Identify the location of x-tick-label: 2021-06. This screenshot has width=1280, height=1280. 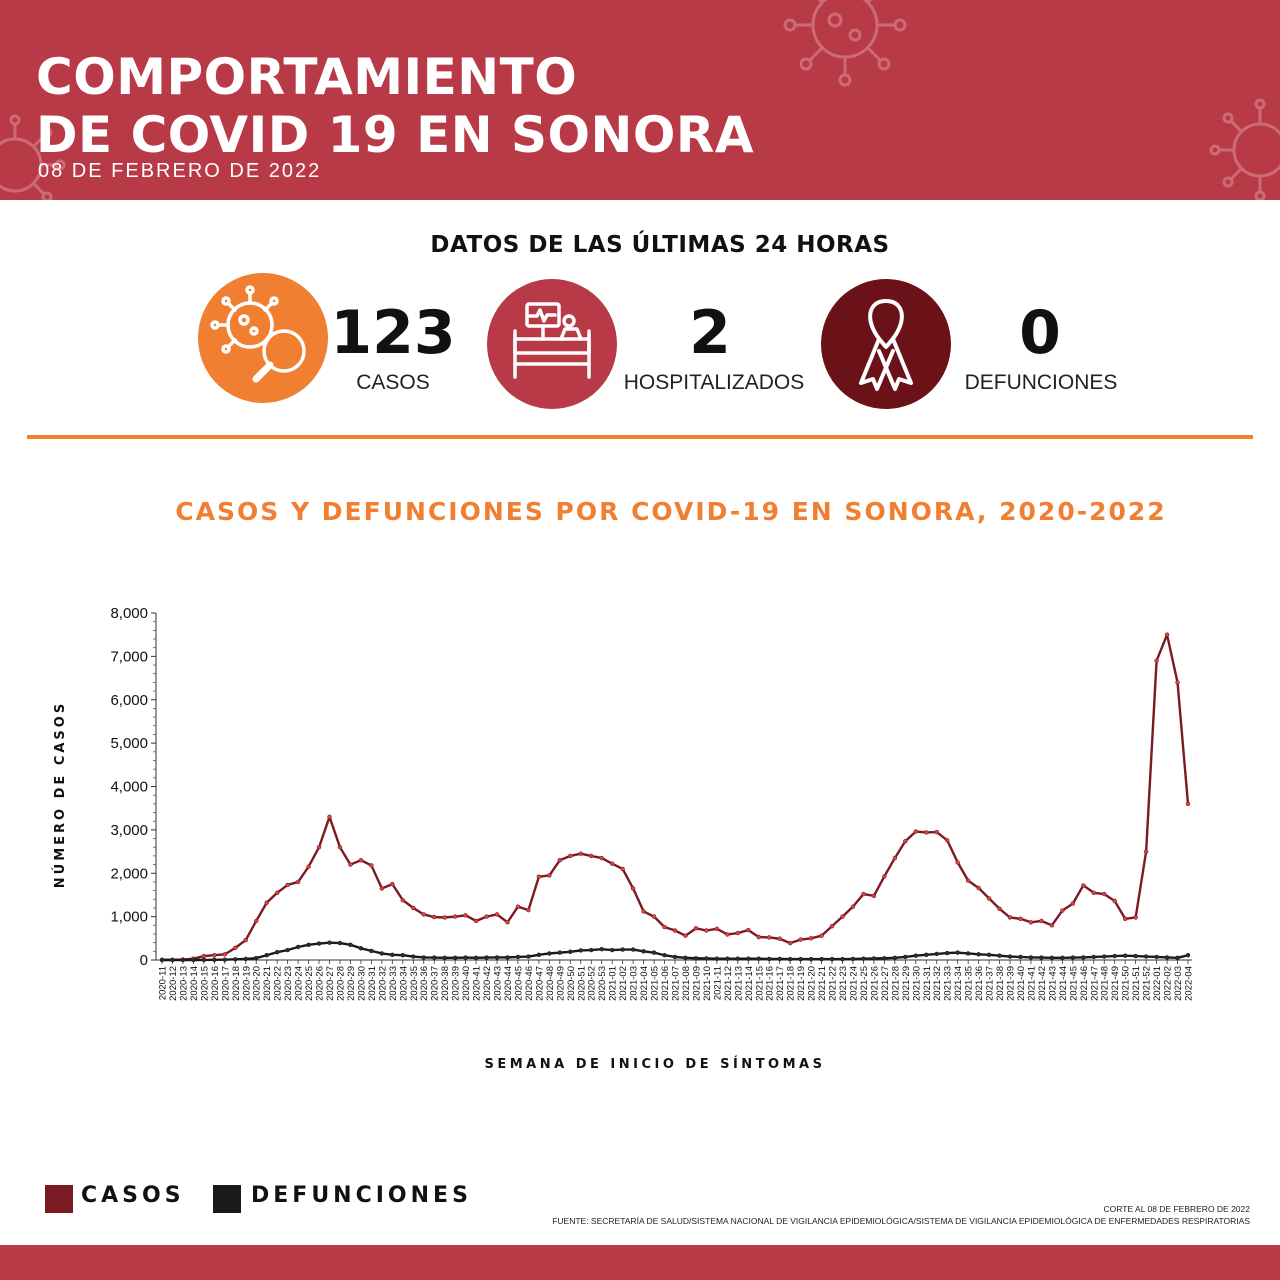
(665, 983).